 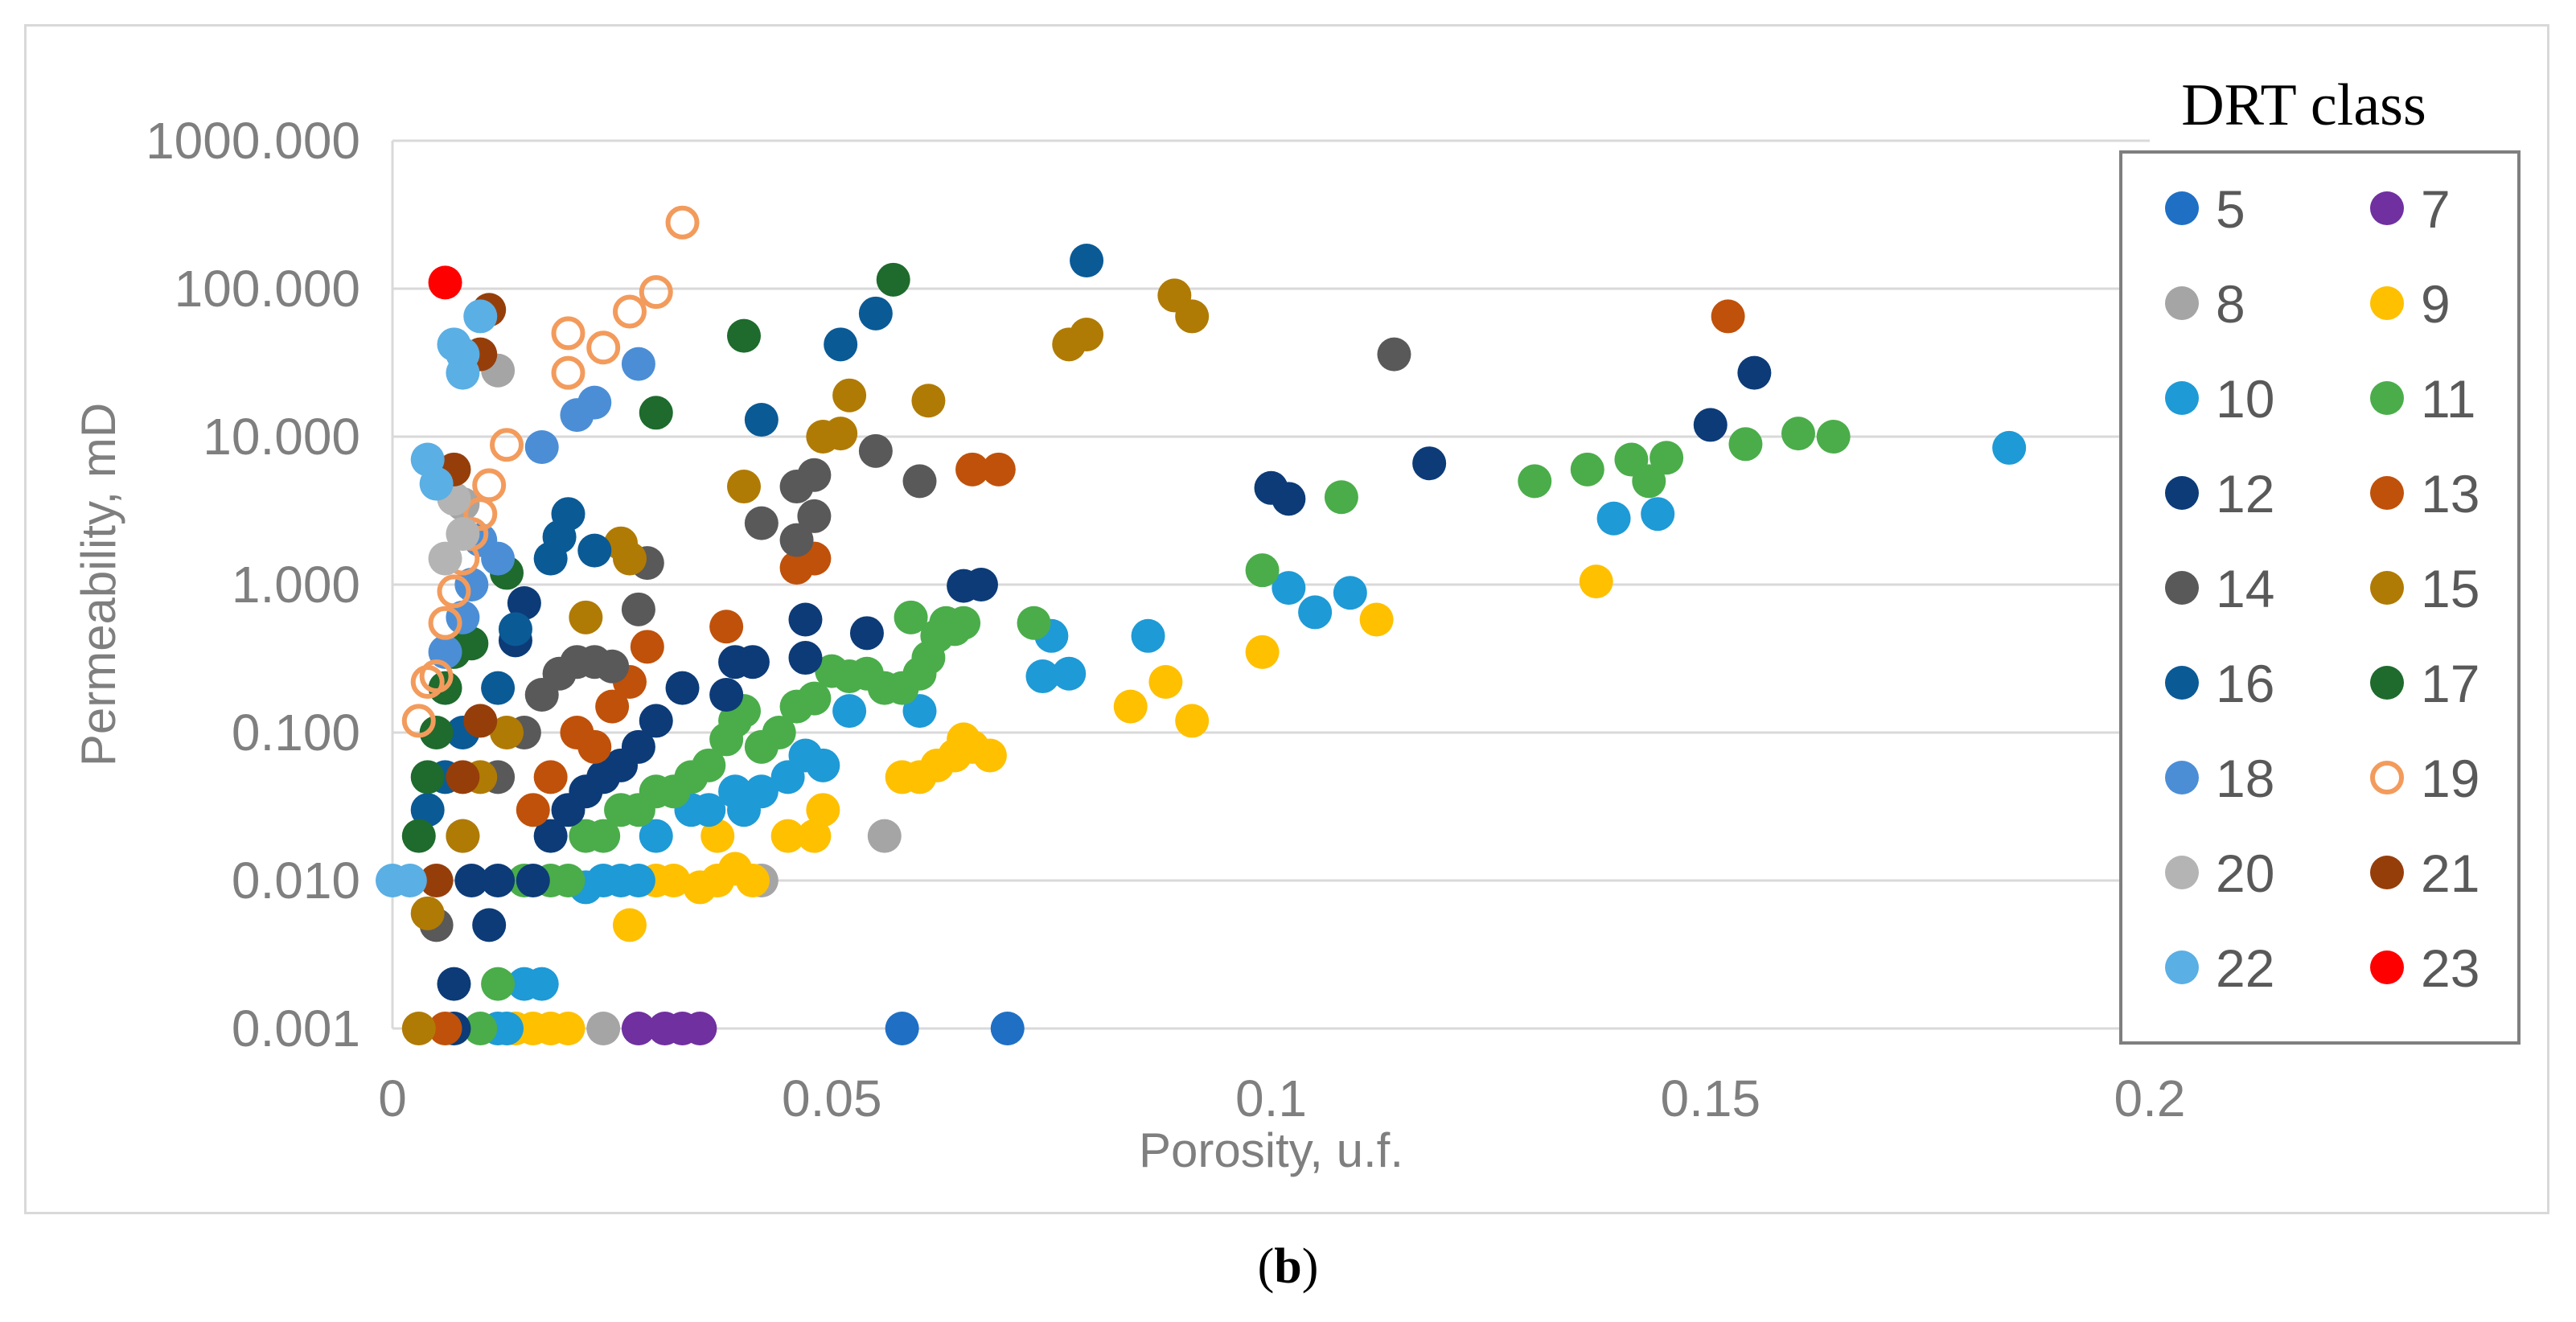 I want to click on x-axis-title: Porosity, u.f., so click(x=1271, y=1150).